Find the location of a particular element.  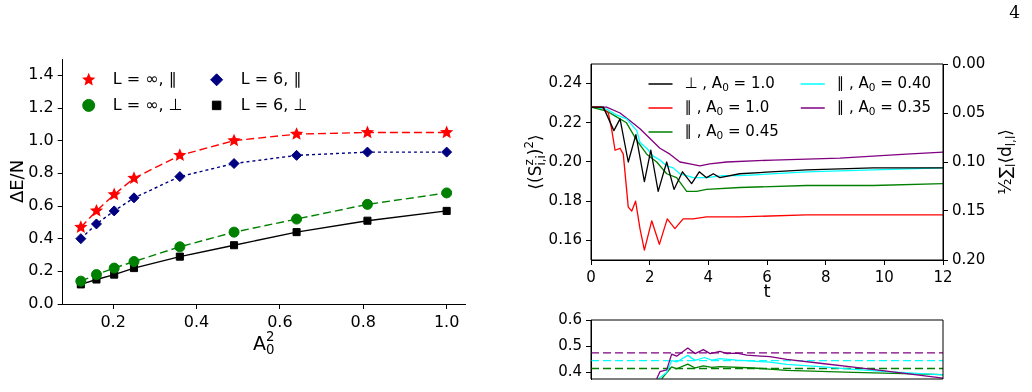

y2-tick-label: 0.05 is located at coordinates (969, 111).